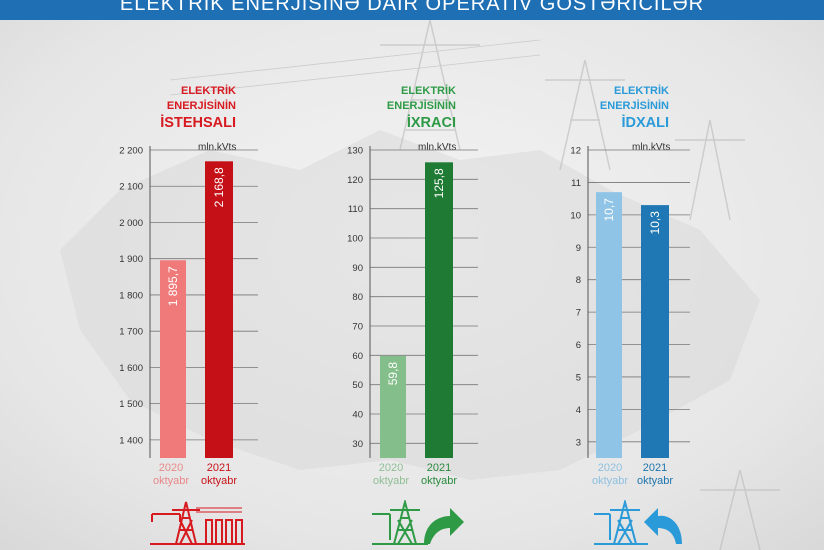 Image resolution: width=824 pixels, height=550 pixels. What do you see at coordinates (131, 404) in the screenshot?
I see `y-tick-label: 1 500` at bounding box center [131, 404].